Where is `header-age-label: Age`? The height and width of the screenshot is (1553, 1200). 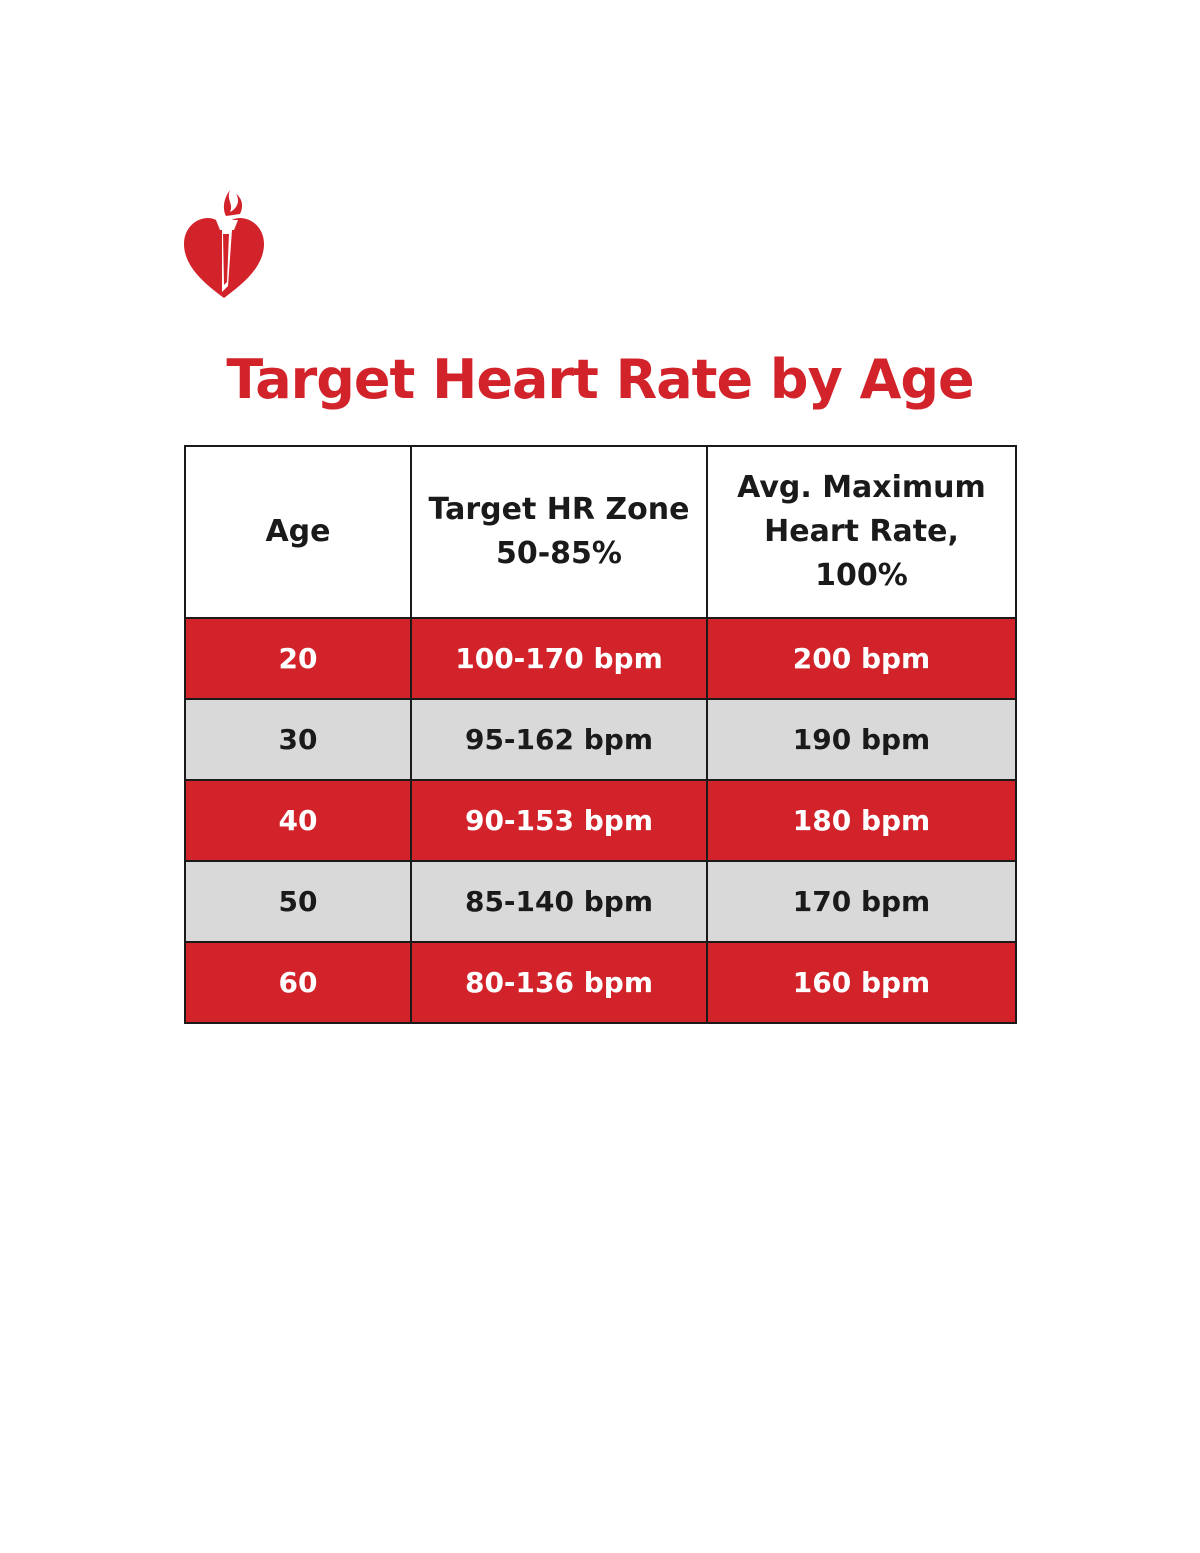 header-age-label: Age is located at coordinates (298, 531).